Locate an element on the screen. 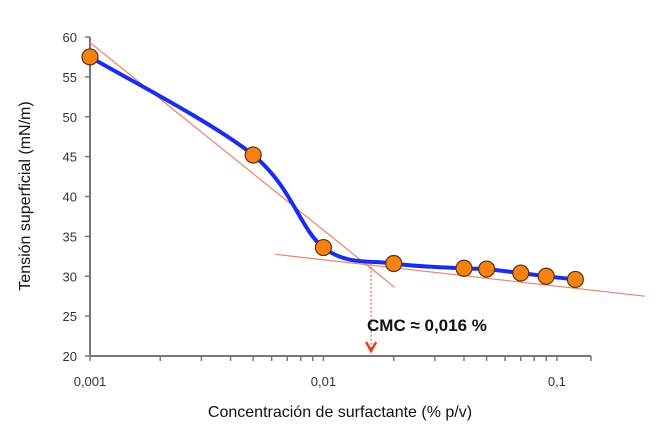 Image resolution: width=659 pixels, height=438 pixels. cmc-label: CMC ≈ 0,016 % is located at coordinates (427, 325).